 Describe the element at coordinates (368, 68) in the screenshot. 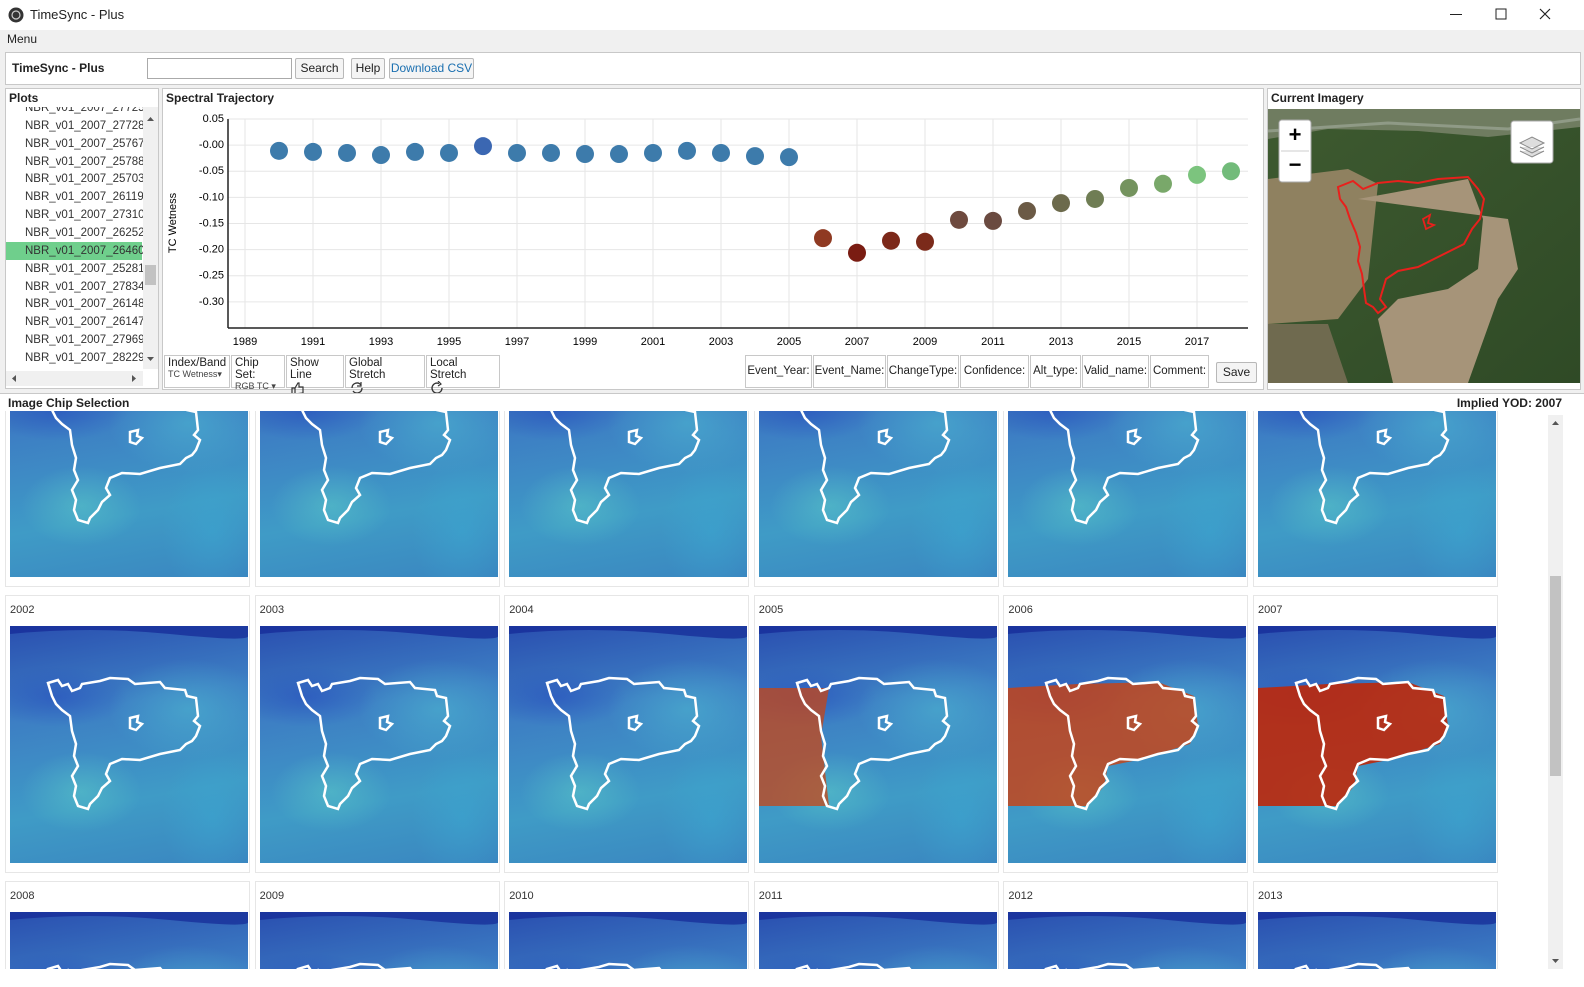

I see `help-button: Help` at that location.